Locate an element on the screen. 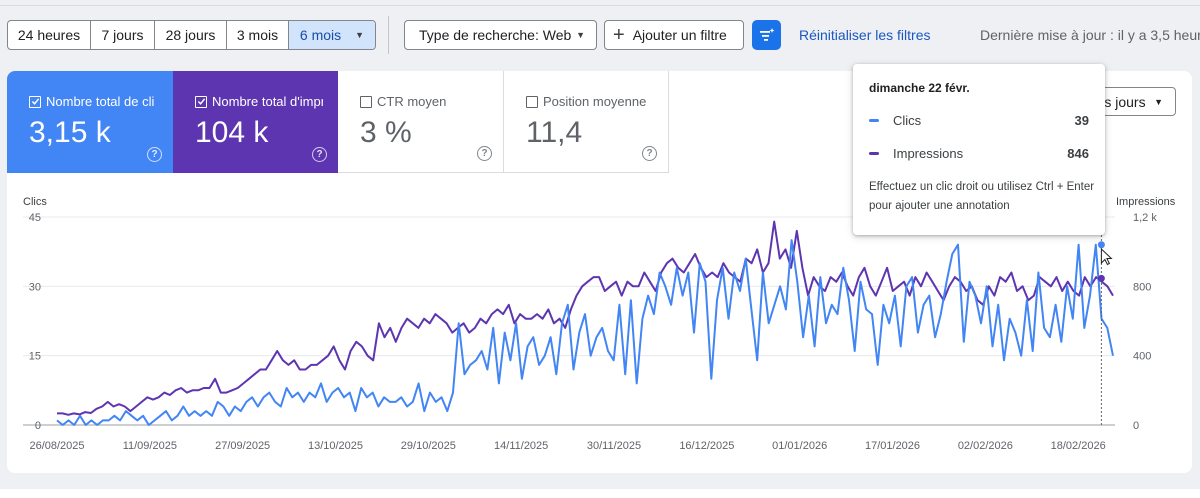  x-tick-label: 26/08/2025 is located at coordinates (56, 446).